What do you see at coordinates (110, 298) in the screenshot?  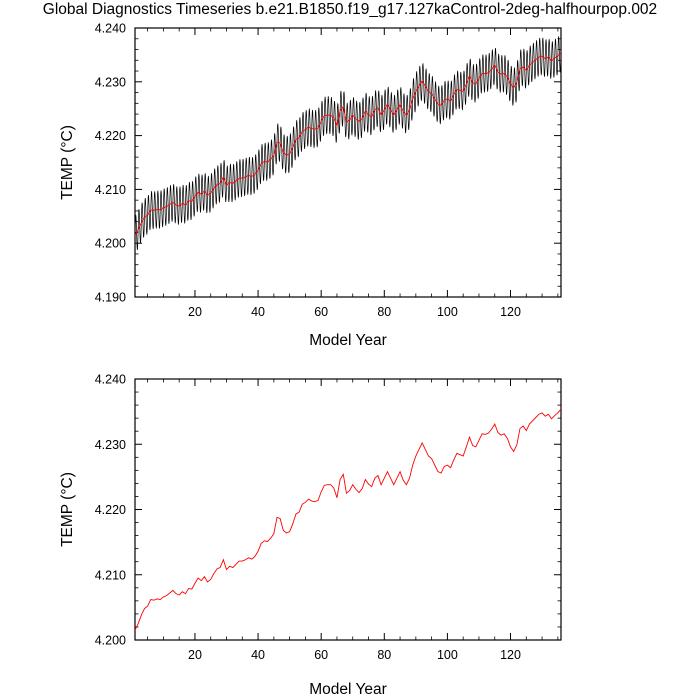 I see `y-tick-label: 4.190` at bounding box center [110, 298].